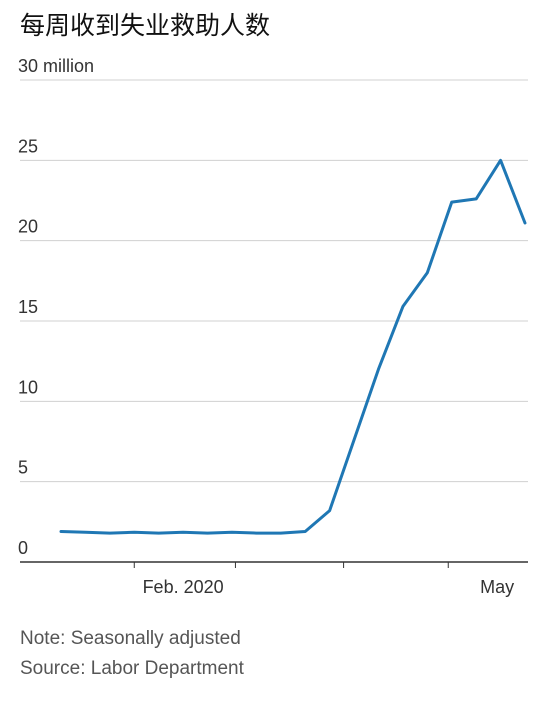  Describe the element at coordinates (497, 587) in the screenshot. I see `x-tick-label: May` at that location.